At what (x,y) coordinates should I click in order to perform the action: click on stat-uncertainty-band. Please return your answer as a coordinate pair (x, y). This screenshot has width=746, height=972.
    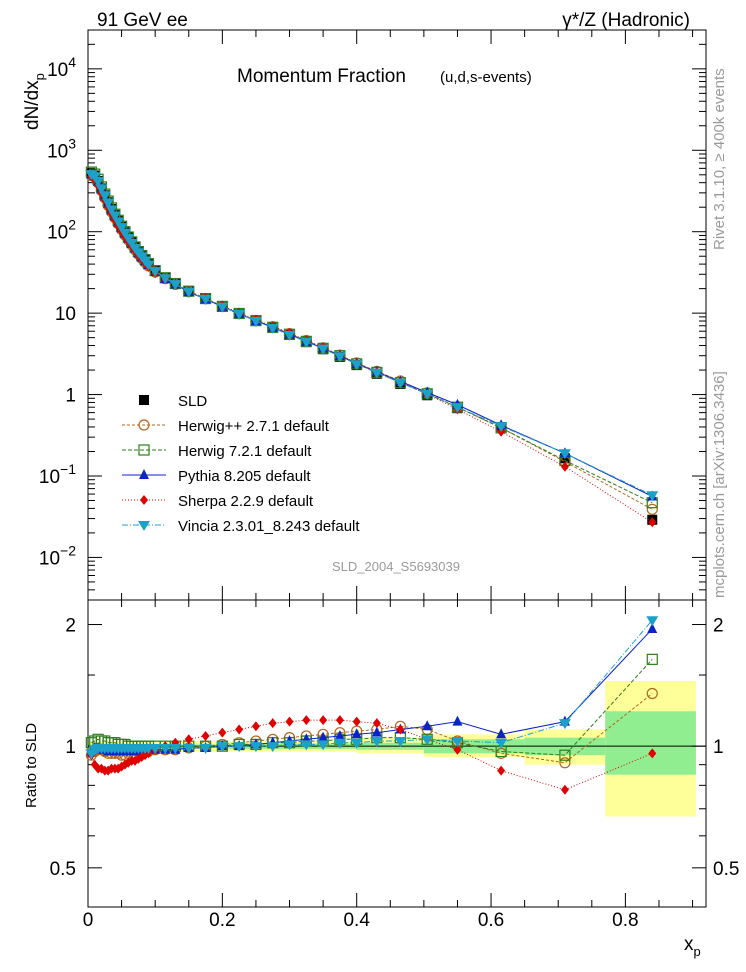
    Looking at the image, I should click on (650, 743).